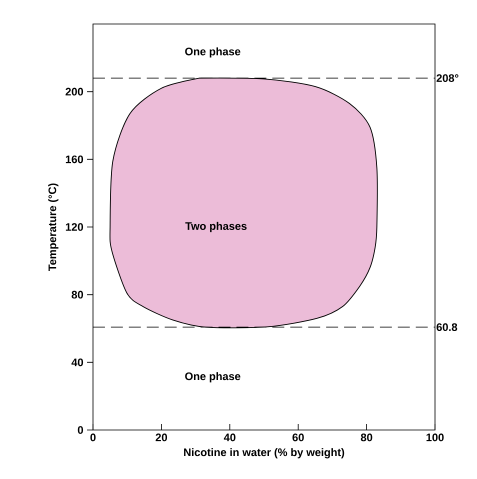 Image resolution: width=477 pixels, height=479 pixels. What do you see at coordinates (264, 453) in the screenshot?
I see `x-axis-title: Nicotine in water (% by weight)` at bounding box center [264, 453].